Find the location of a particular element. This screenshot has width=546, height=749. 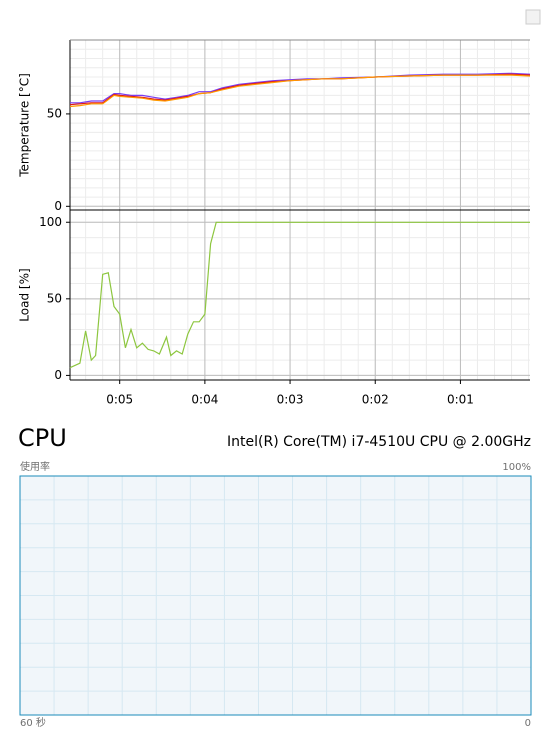

y-tick-label: 100 is located at coordinates (50, 222).